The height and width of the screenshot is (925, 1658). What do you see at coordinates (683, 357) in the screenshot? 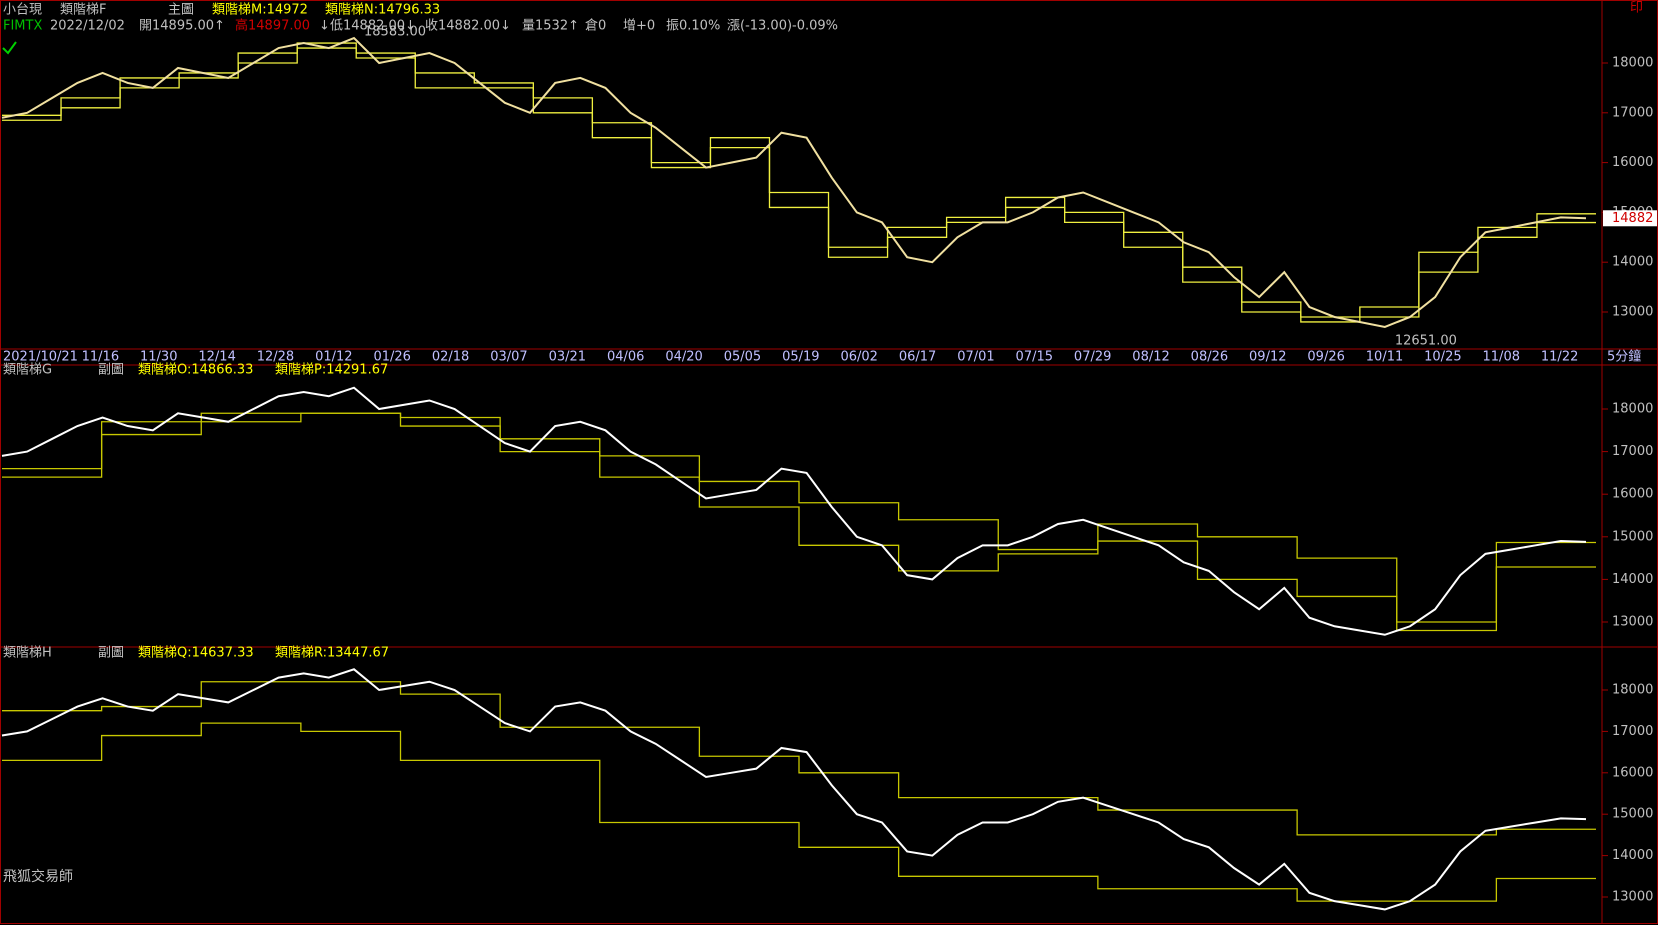
I see `x-tick-label: 04/20` at bounding box center [683, 357].